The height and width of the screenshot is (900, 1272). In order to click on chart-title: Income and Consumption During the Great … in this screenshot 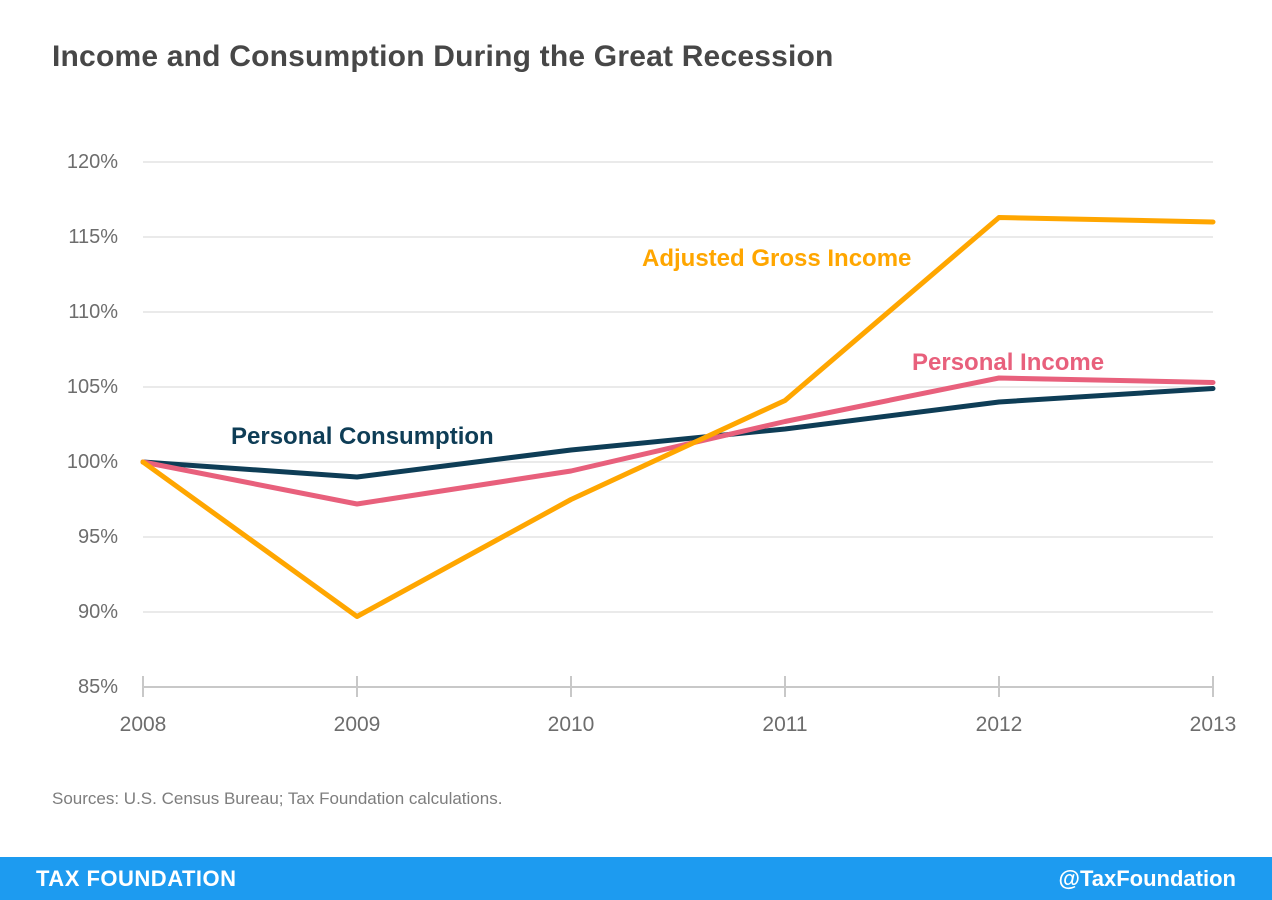, I will do `click(443, 56)`.